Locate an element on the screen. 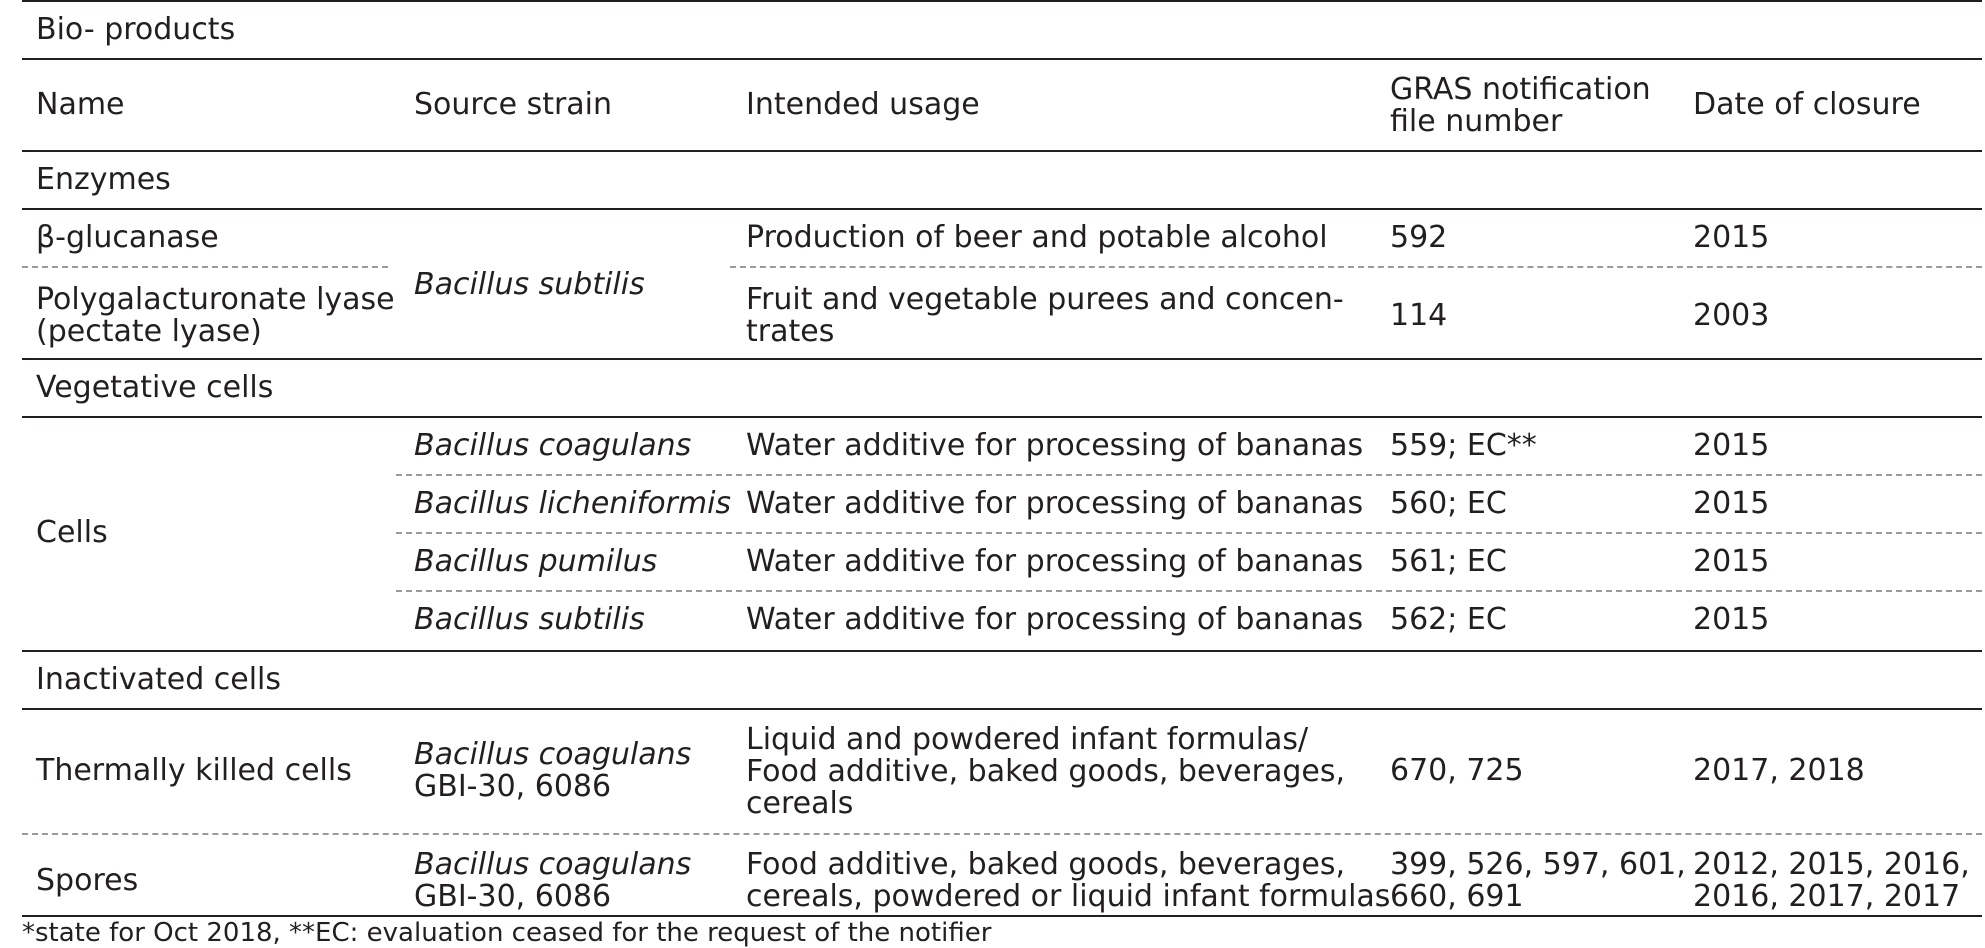  enzyme-gras-2: 114 is located at coordinates (1419, 315).